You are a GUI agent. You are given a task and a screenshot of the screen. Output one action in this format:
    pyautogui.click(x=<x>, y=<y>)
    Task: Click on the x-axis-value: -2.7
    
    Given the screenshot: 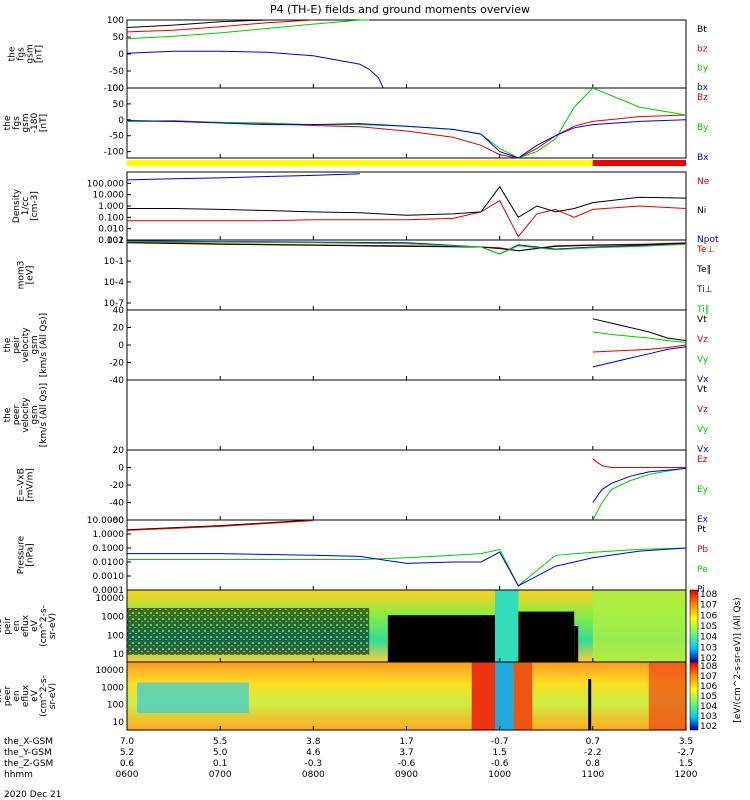 What is the action you would take?
    pyautogui.click(x=686, y=753)
    